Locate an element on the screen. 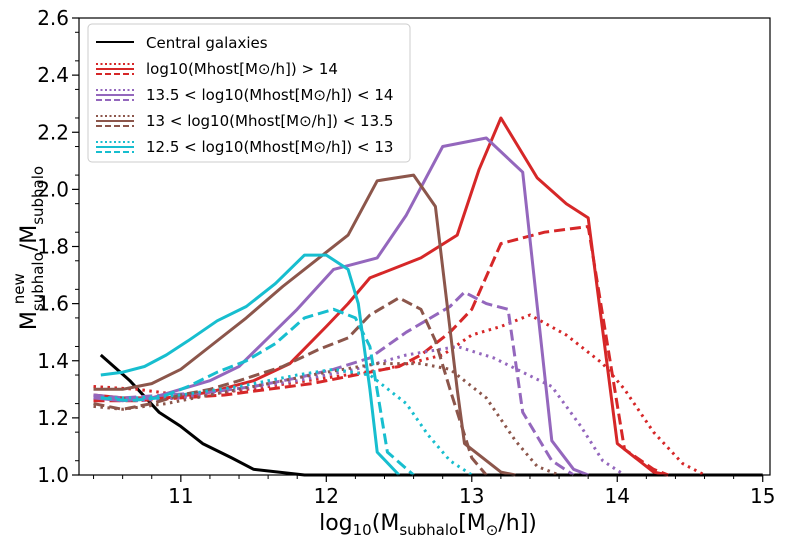  legend-frame is located at coordinates (249, 93).